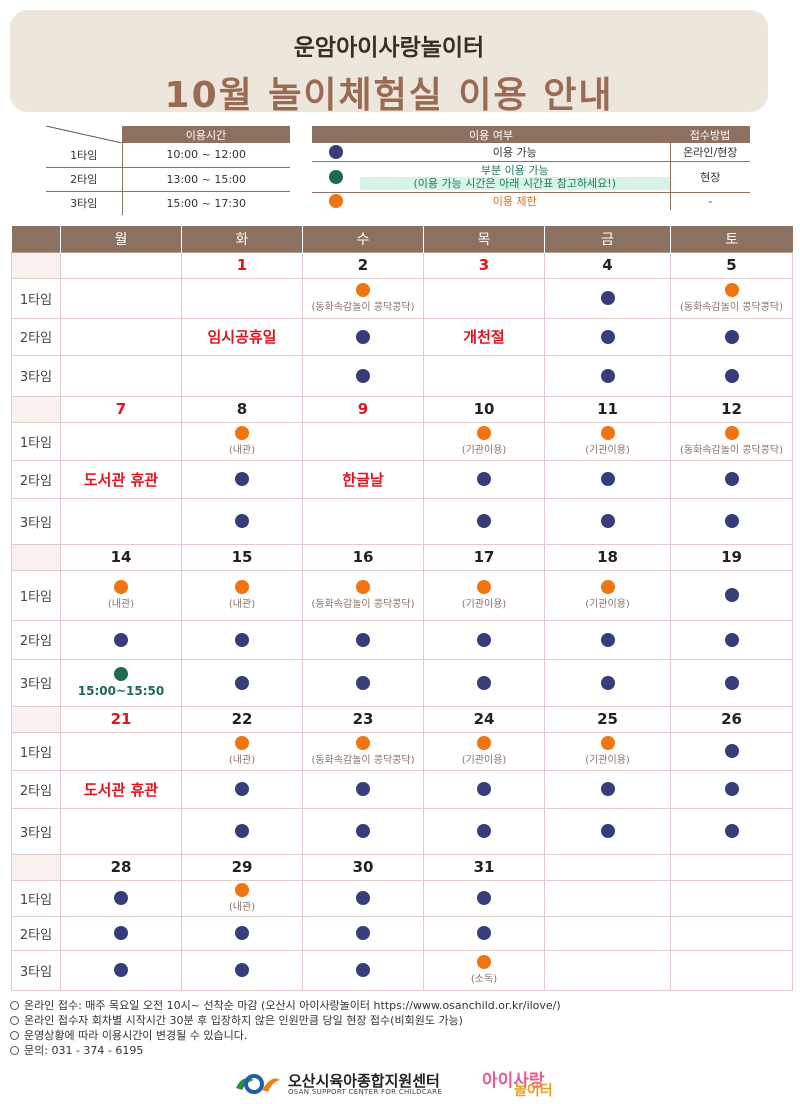 This screenshot has width=800, height=1104. What do you see at coordinates (514, 202) in the screenshot?
I see `legend-text: 이용 제한` at bounding box center [514, 202].